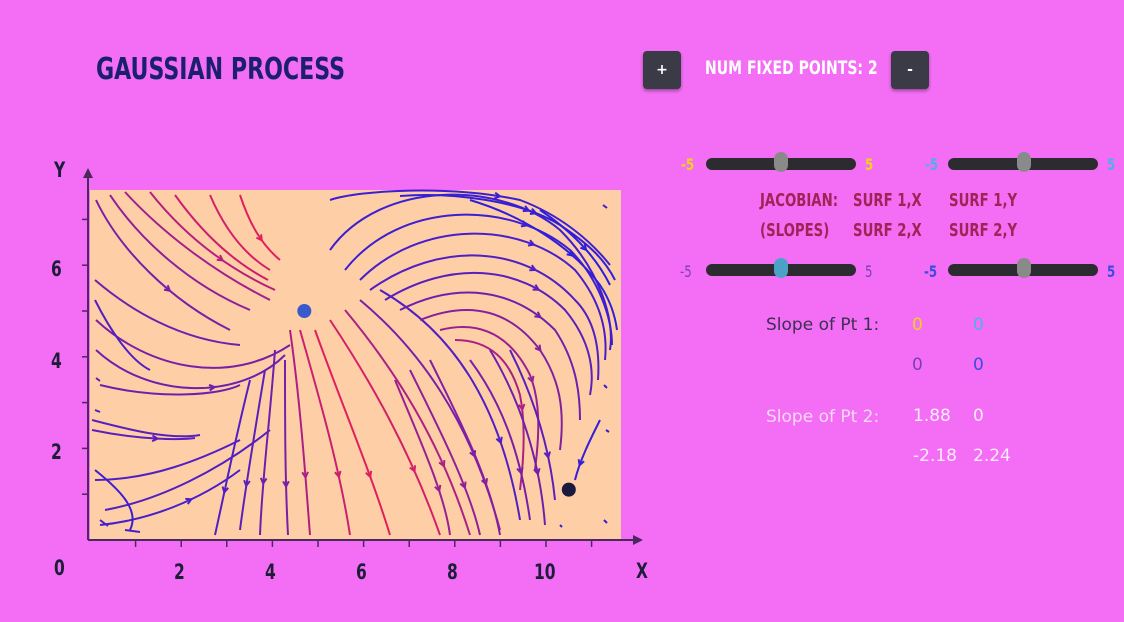  I want to click on slopes-label: (SLOPES), so click(795, 230).